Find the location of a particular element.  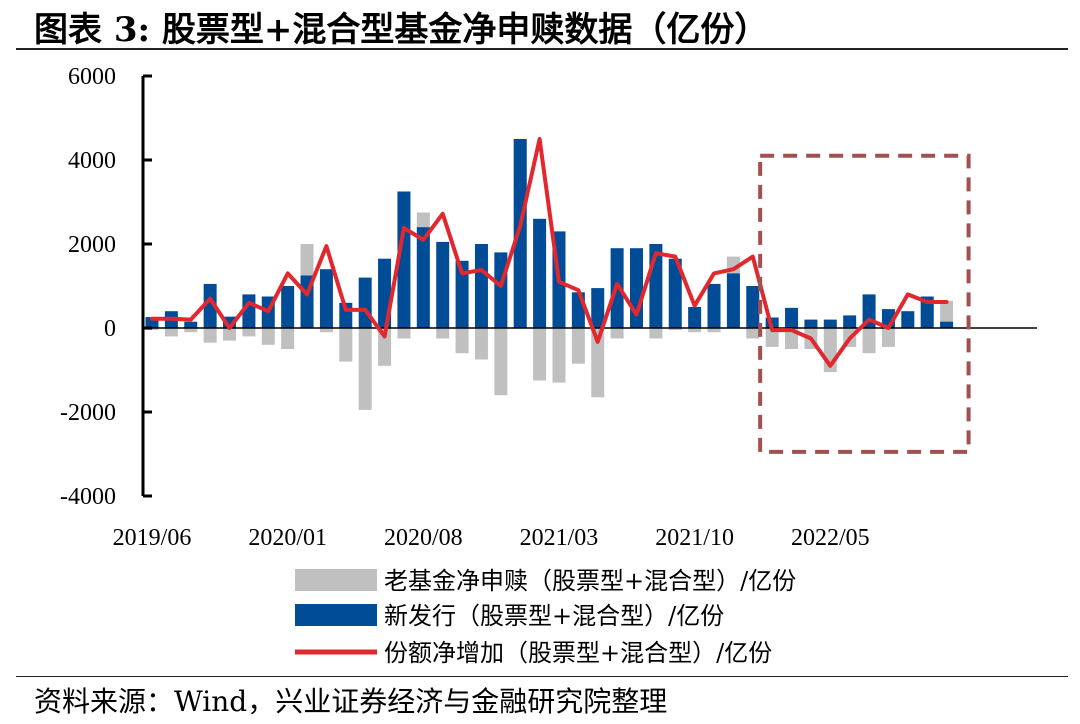

y-tick-label-2: 2000 is located at coordinates (92, 245).